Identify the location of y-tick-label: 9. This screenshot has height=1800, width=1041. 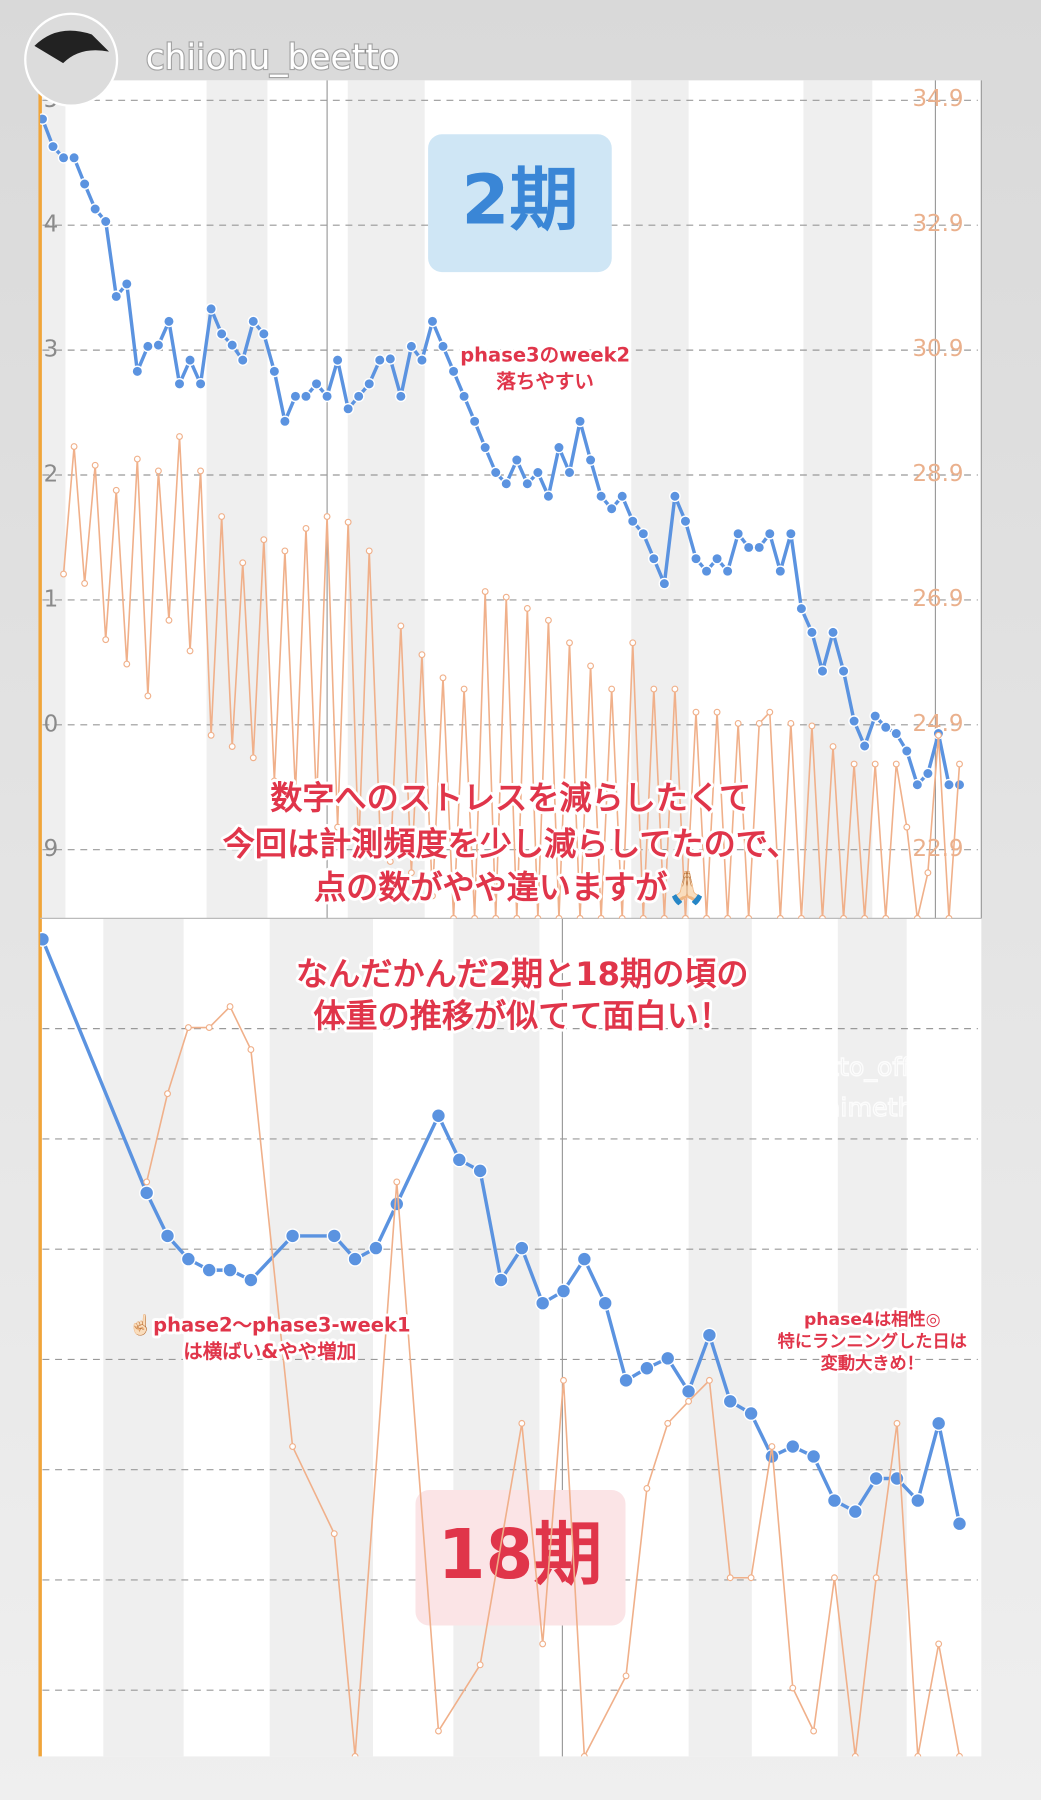
(51, 849).